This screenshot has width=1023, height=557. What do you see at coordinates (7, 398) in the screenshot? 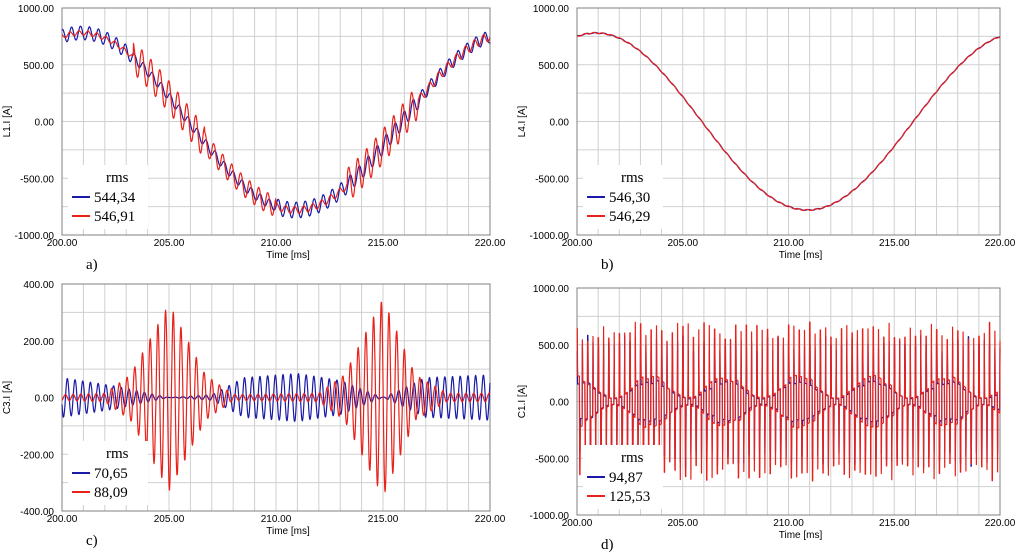
I see `y-axis-label: C3.I [A]` at bounding box center [7, 398].